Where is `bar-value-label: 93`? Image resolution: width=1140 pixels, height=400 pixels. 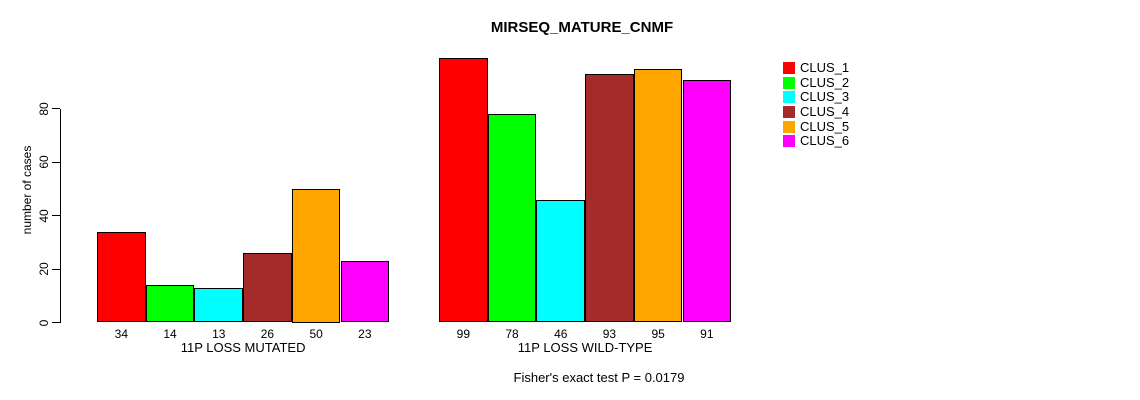
bar-value-label: 93 is located at coordinates (609, 334).